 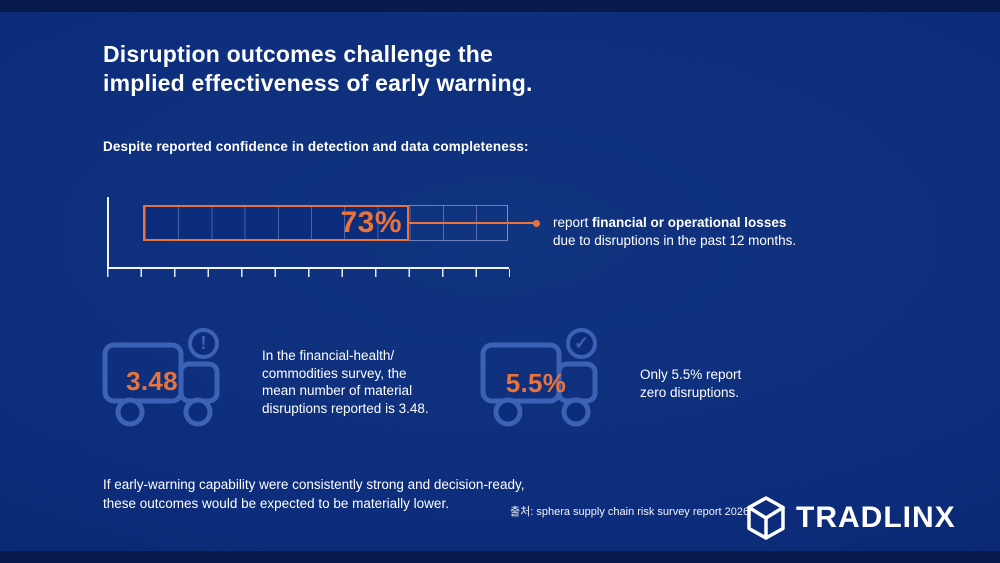 I want to click on stat-value-mean-disruptions: 3.48, so click(x=152, y=381).